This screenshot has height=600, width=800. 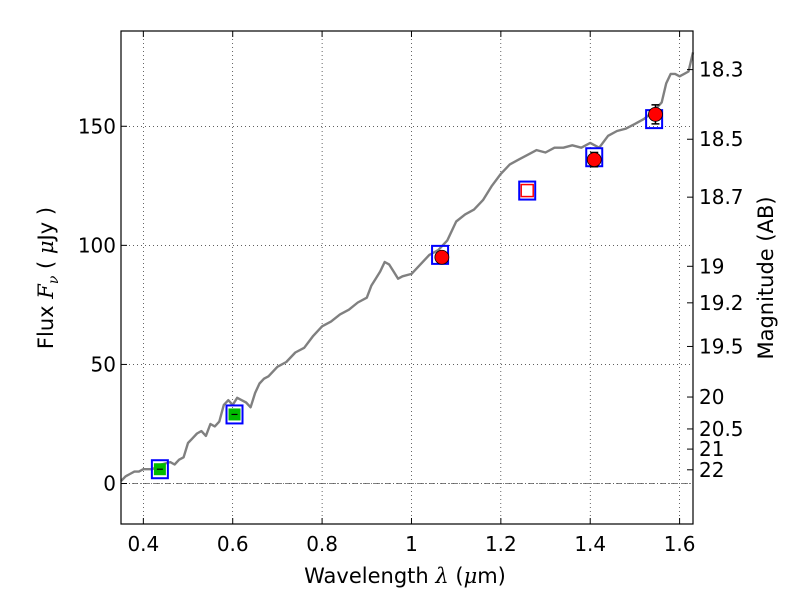 What do you see at coordinates (766, 277) in the screenshot?
I see `magnitude-axis-label: Magnitude (AB)` at bounding box center [766, 277].